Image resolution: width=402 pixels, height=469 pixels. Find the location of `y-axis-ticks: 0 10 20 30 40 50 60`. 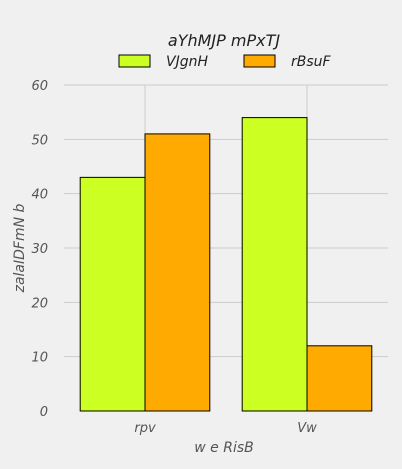

y-axis-ticks: 0 10 20 30 40 50 60 is located at coordinates (39, 249).